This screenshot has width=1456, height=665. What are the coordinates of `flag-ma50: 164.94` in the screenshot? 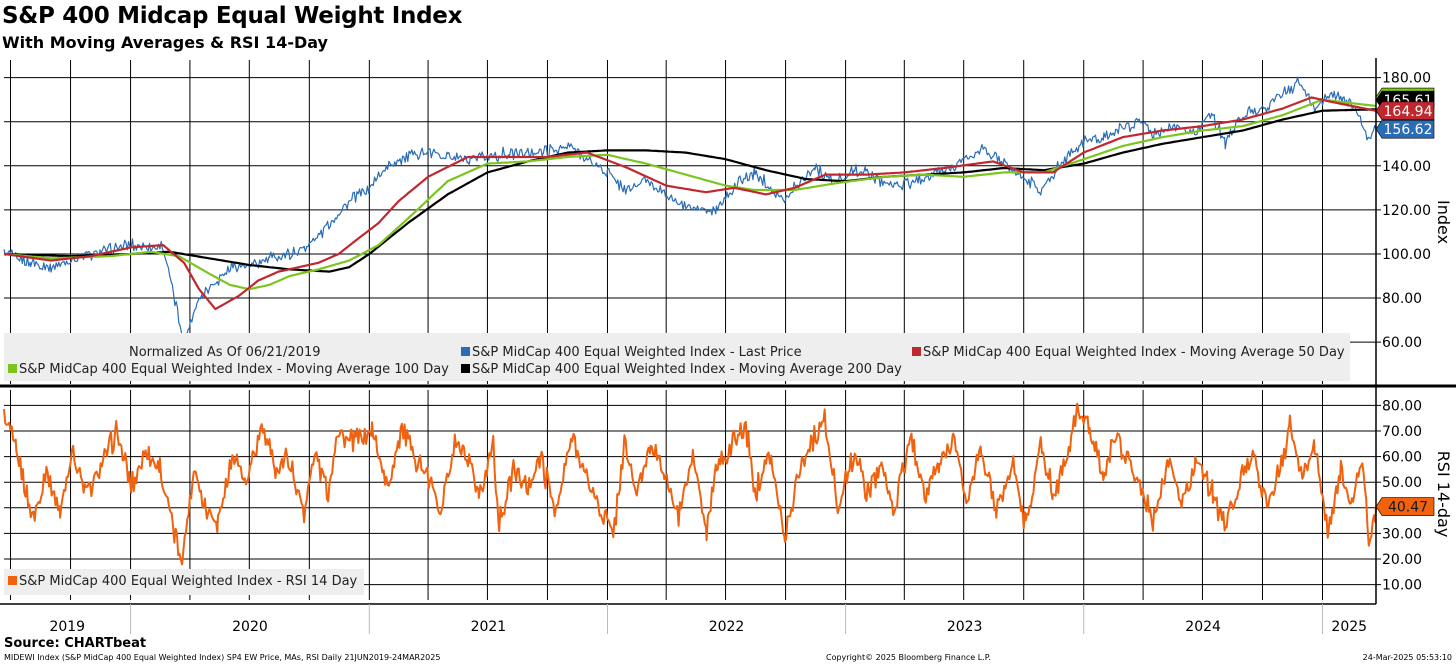 It's located at (1405, 111).